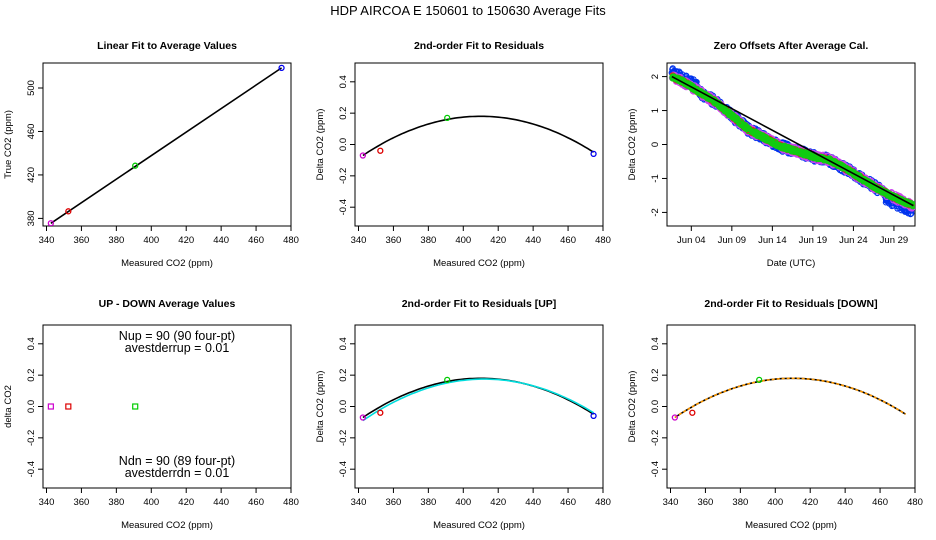 This screenshot has height=540, width=936. What do you see at coordinates (31, 88) in the screenshot?
I see `y-tick-label: 500` at bounding box center [31, 88].